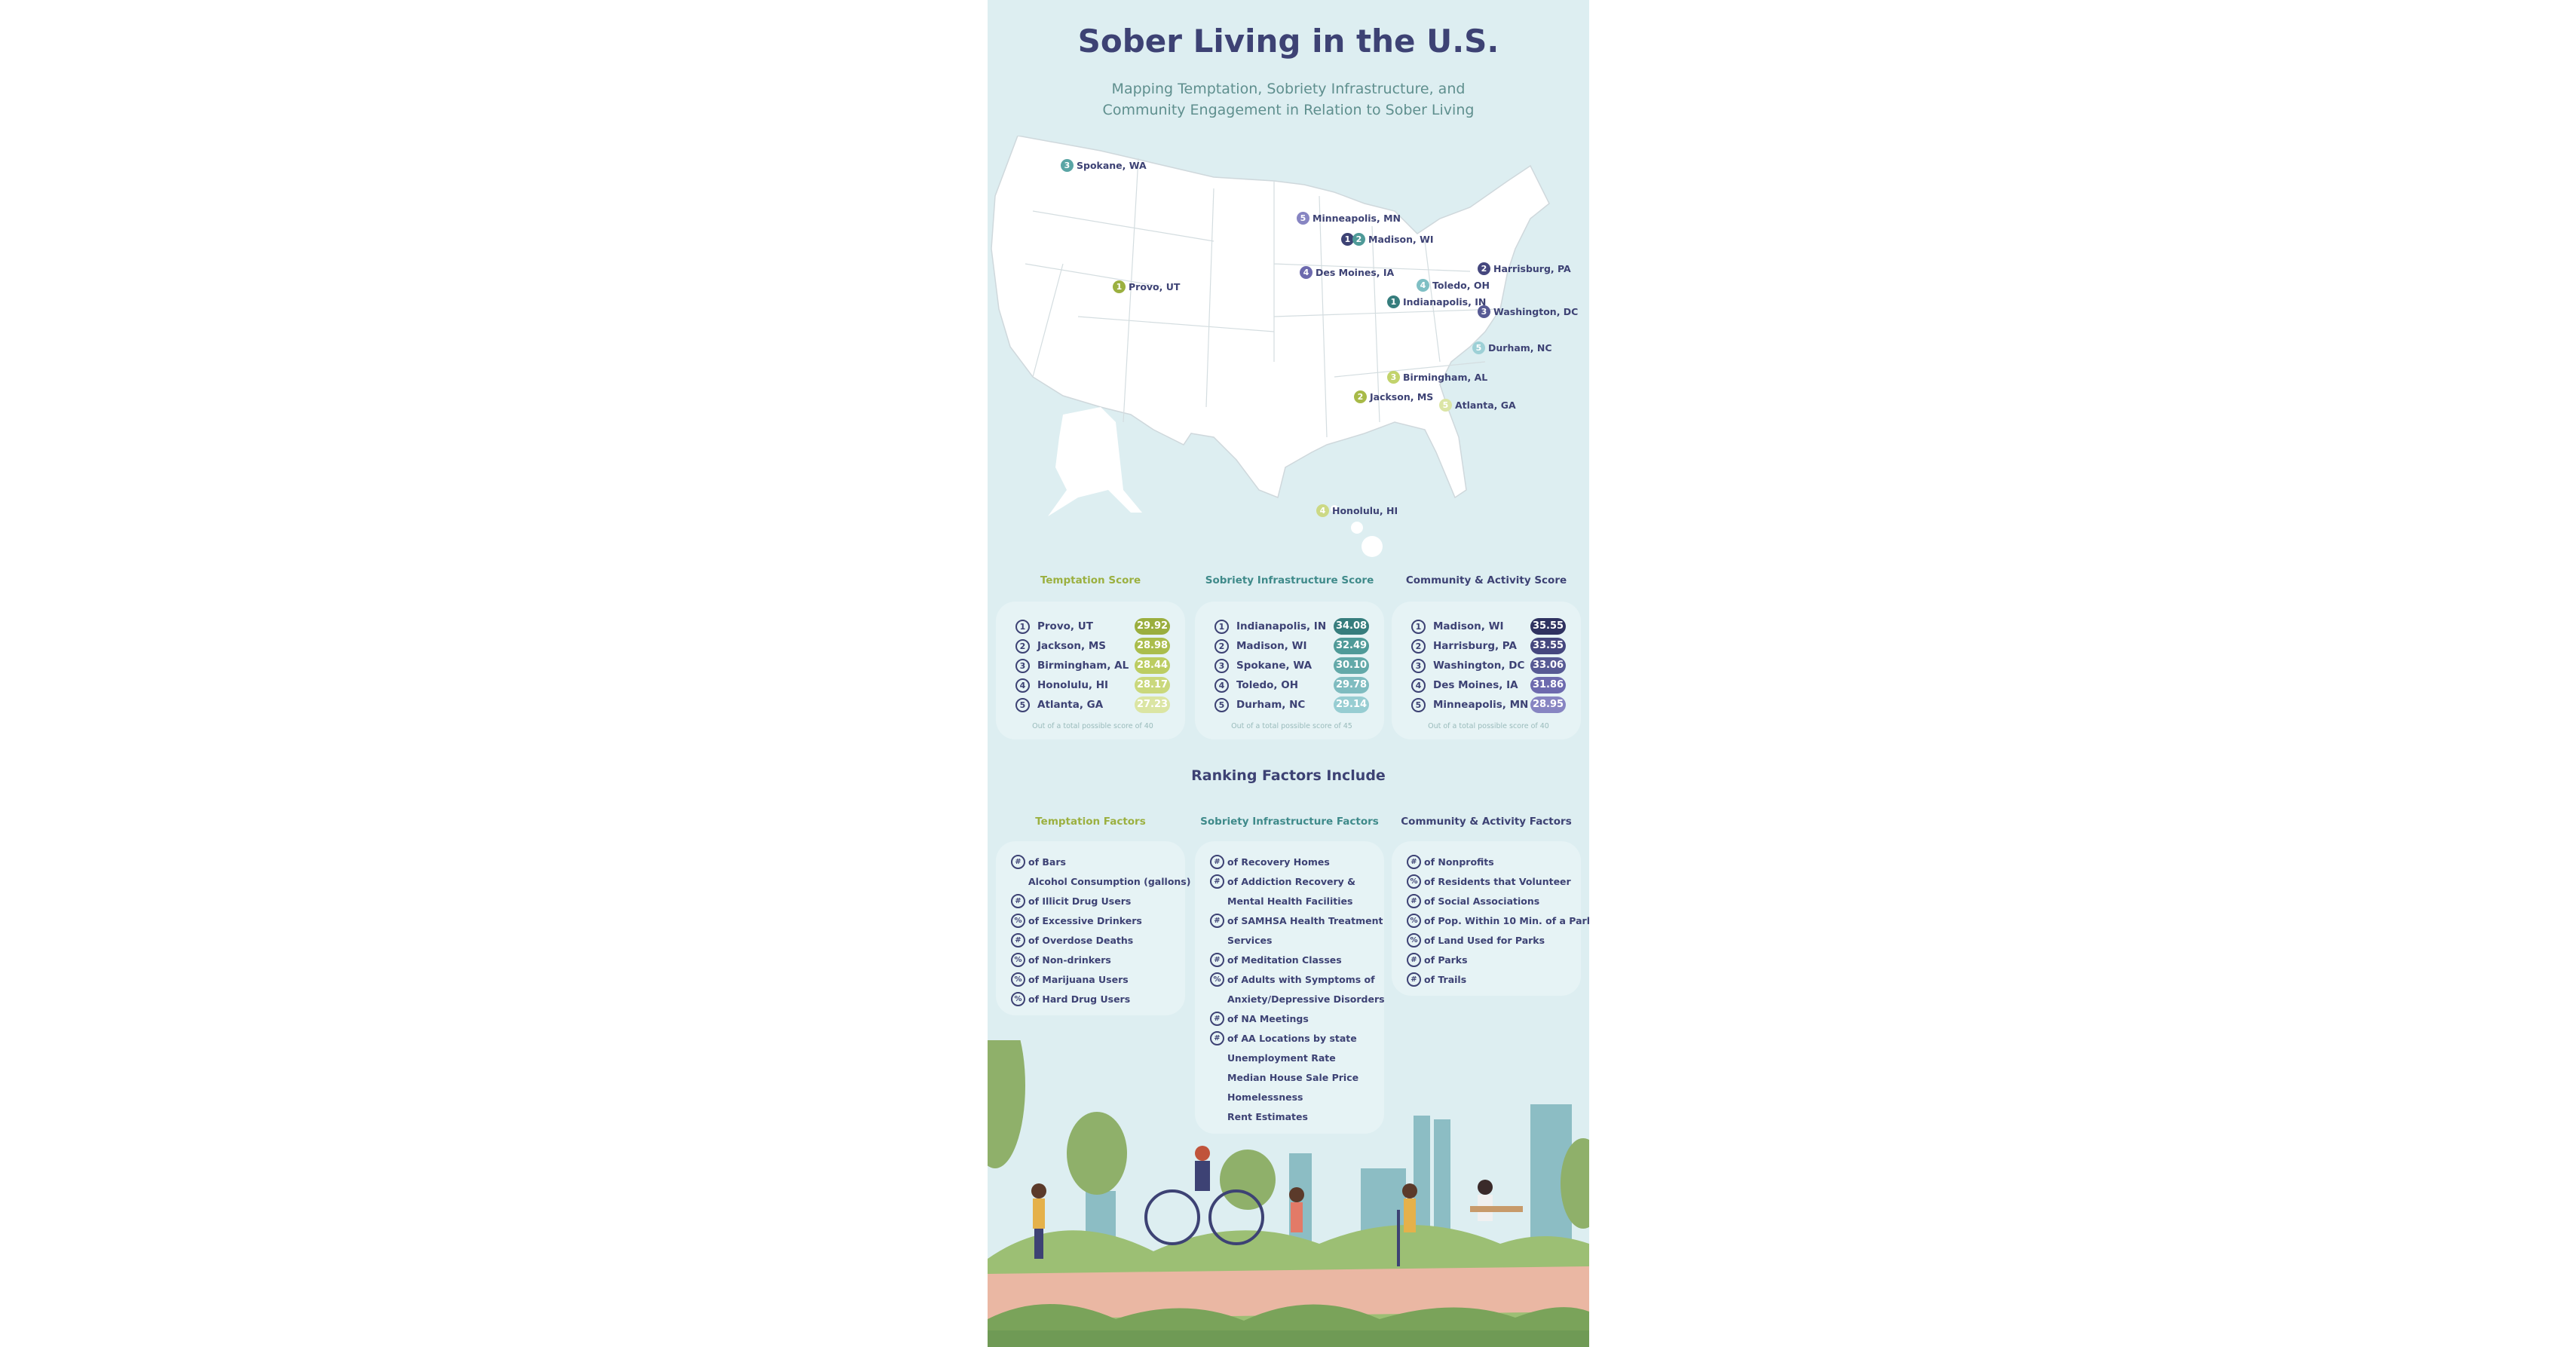 The image size is (2576, 1347). I want to click on score-badge: 33.55, so click(1548, 646).